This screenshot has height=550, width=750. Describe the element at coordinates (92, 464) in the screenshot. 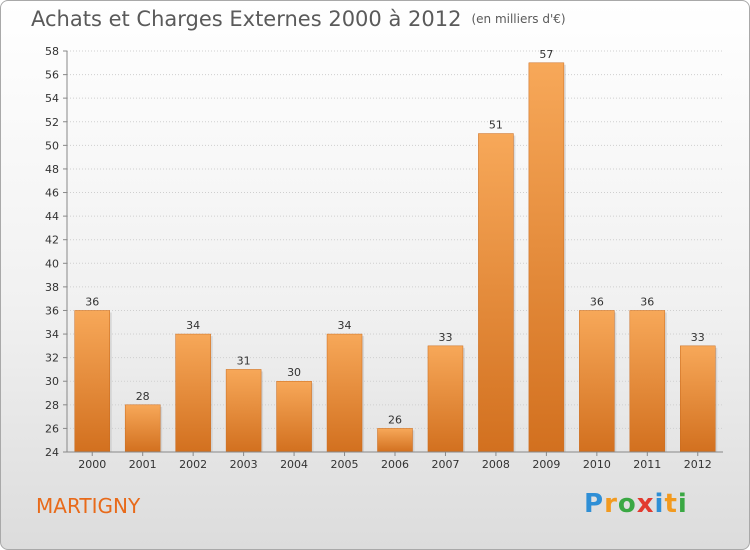

I see `x-tick-label: 2000` at that location.